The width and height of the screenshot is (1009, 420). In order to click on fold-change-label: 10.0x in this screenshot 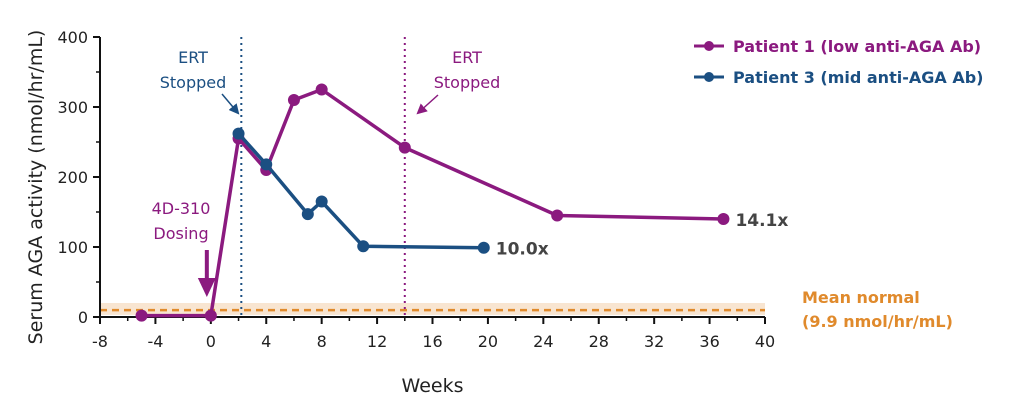, I will do `click(522, 250)`.